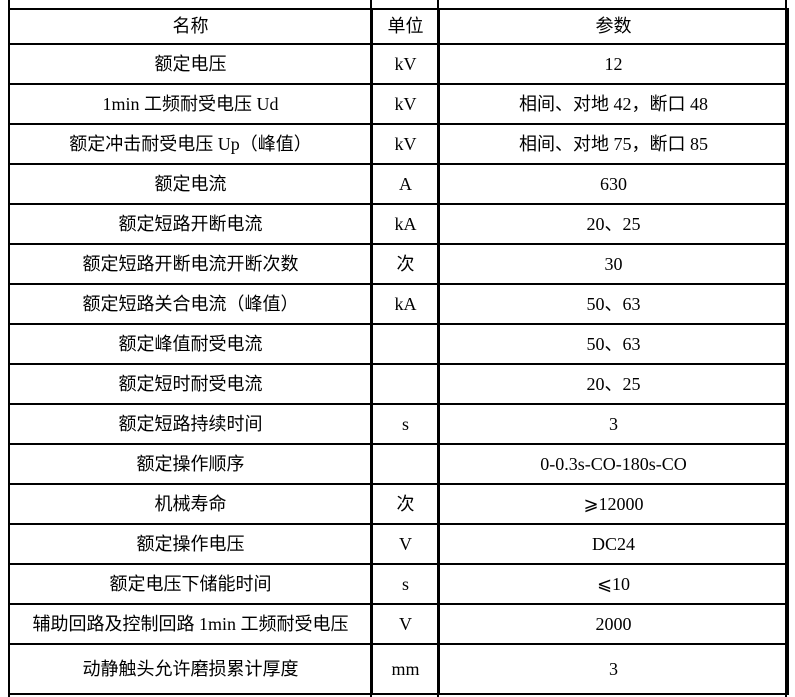 The height and width of the screenshot is (697, 795). What do you see at coordinates (405, 669) in the screenshot?
I see `unit-cell: mm` at bounding box center [405, 669].